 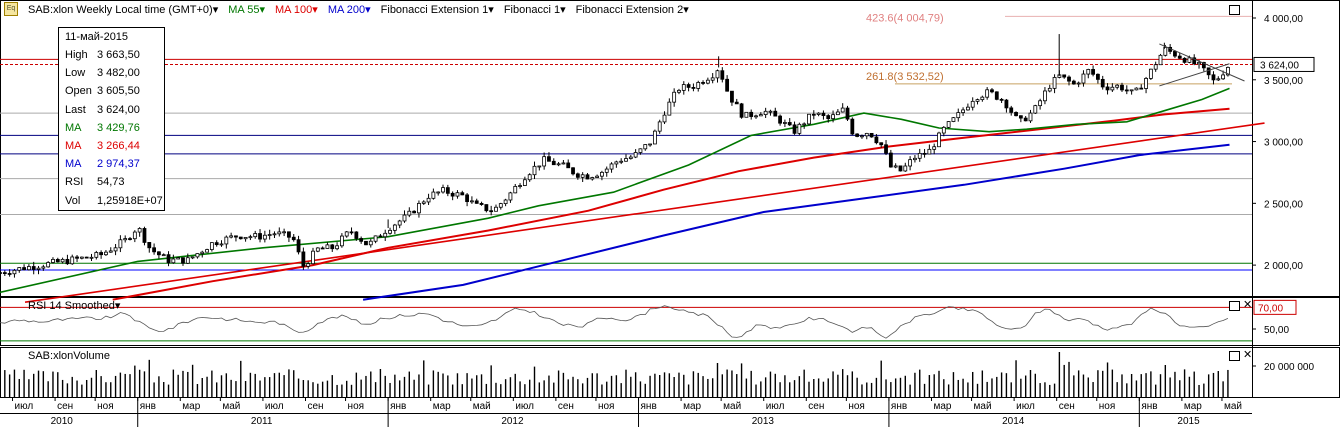 What do you see at coordinates (262, 421) in the screenshot?
I see `year-tick-label: 2011` at bounding box center [262, 421].